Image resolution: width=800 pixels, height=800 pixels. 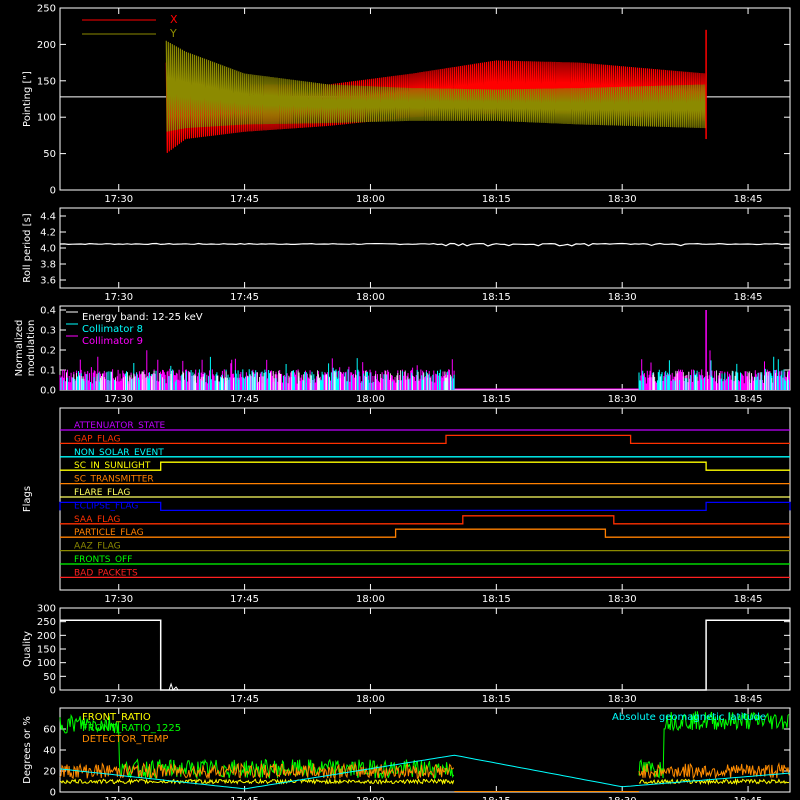 What do you see at coordinates (689, 717) in the screenshot?
I see `legend-label-geomagnetic-latitude: Absolute geomagnetic latitude` at bounding box center [689, 717].